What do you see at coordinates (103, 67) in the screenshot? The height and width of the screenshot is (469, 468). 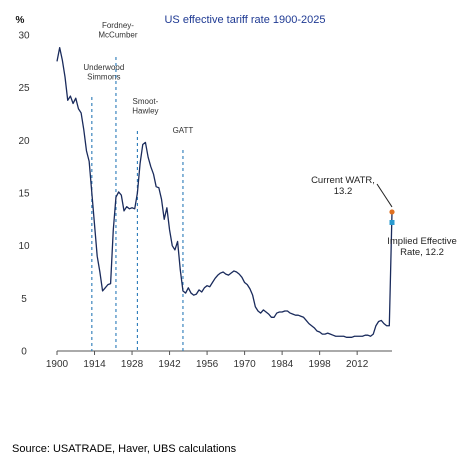 I see `event-label-1913: Underwood` at bounding box center [103, 67].